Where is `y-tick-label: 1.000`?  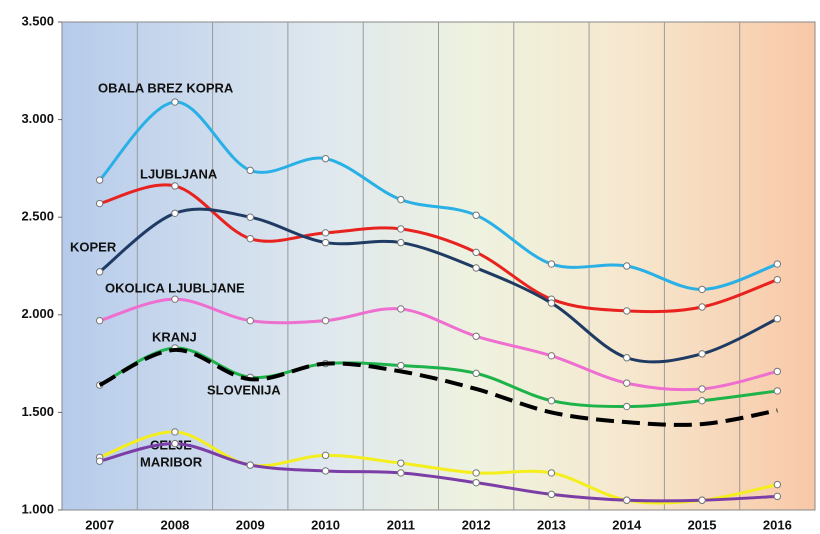 y-tick-label: 1.000 is located at coordinates (37, 508).